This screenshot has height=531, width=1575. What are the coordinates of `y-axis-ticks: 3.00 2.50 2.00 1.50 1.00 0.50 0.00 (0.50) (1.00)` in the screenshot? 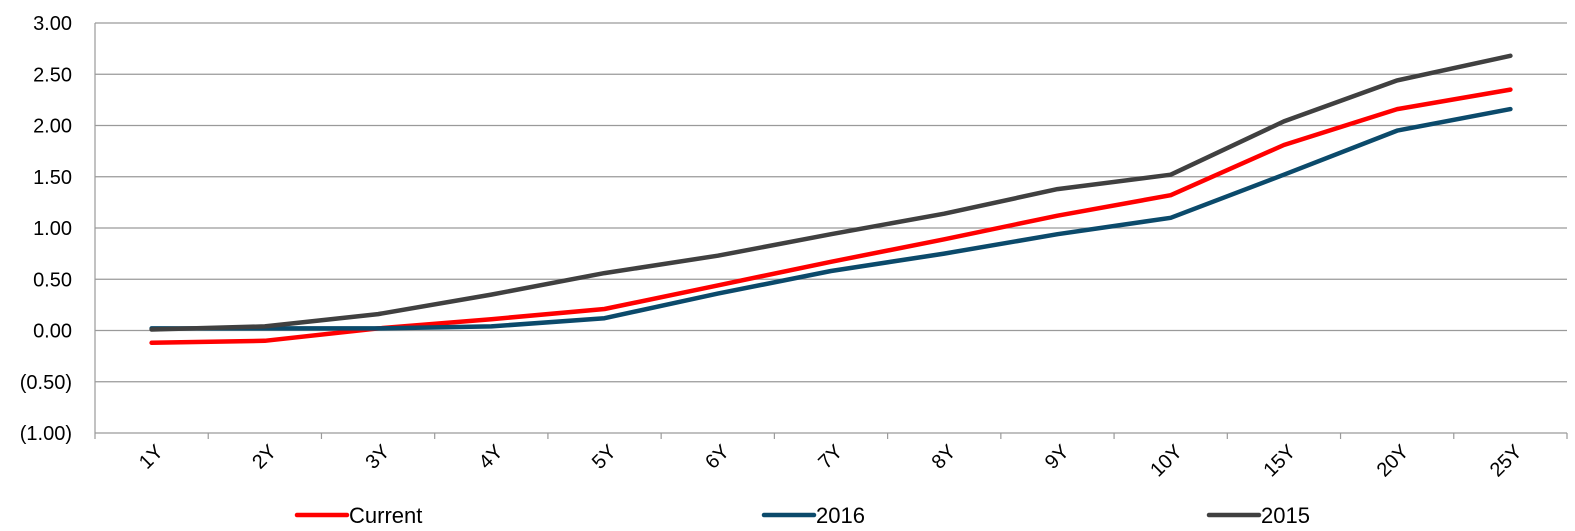 It's located at (46, 229).